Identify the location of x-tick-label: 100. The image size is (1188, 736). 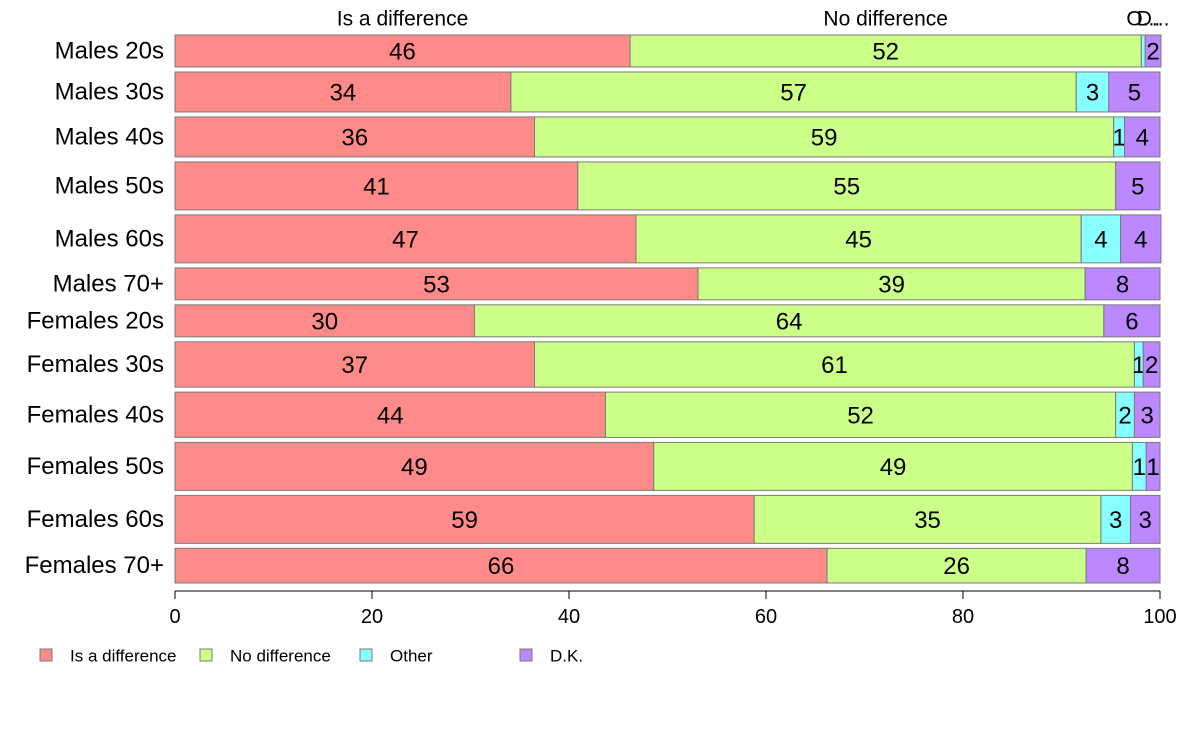
(1159, 617).